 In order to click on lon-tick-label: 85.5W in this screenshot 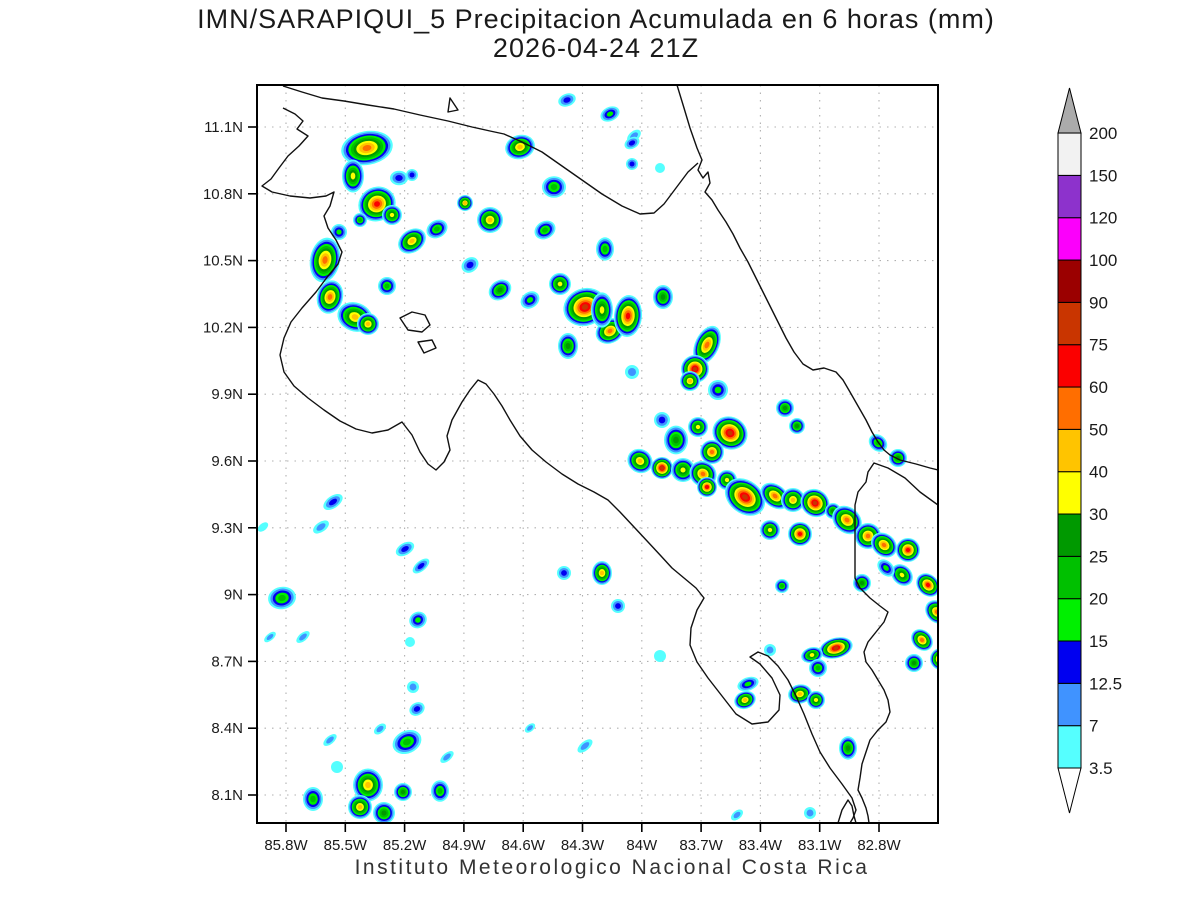, I will do `click(346, 845)`.